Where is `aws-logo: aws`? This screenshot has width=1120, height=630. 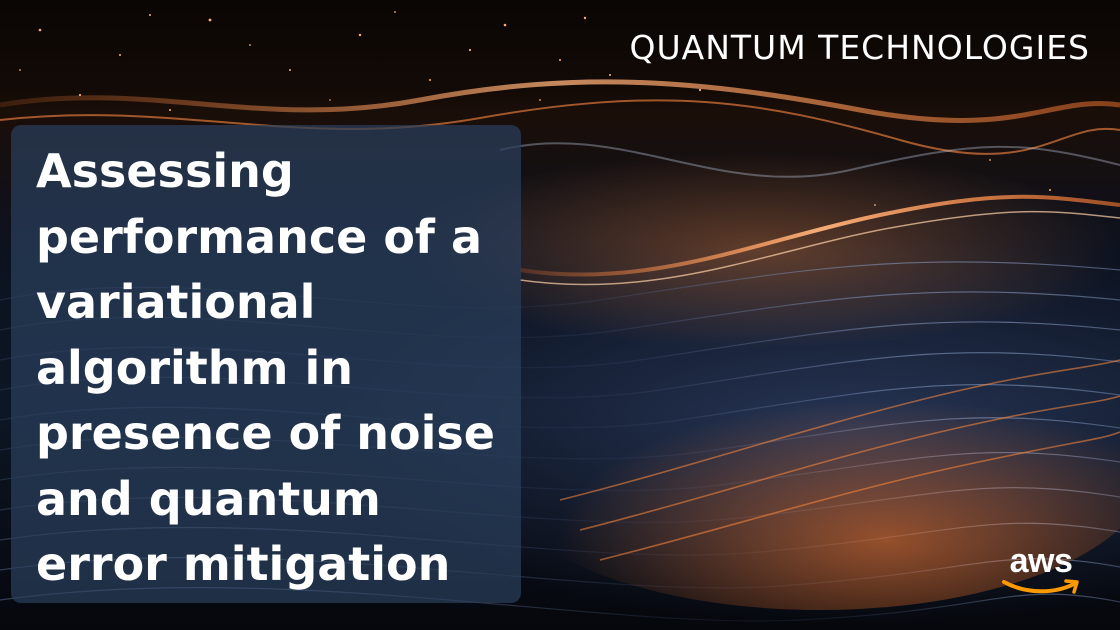
aws-logo: aws is located at coordinates (1041, 571).